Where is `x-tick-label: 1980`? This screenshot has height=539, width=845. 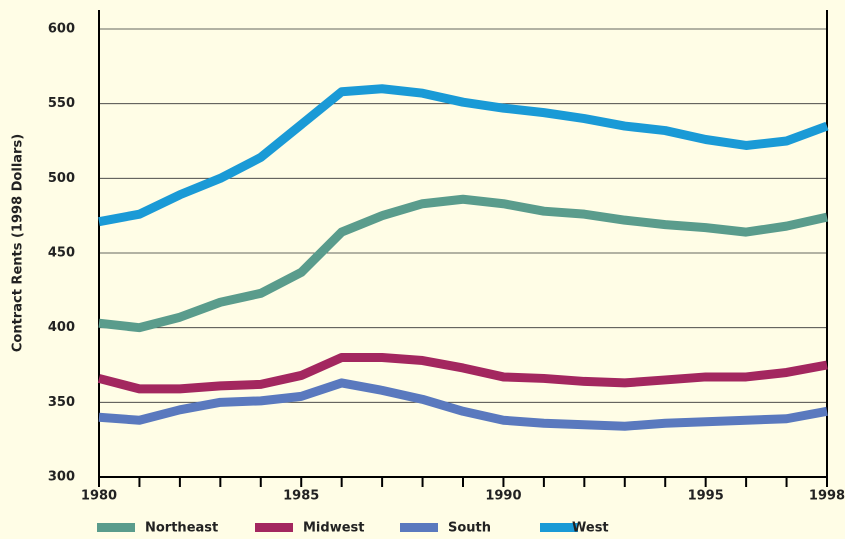 x-tick-label: 1980 is located at coordinates (99, 496).